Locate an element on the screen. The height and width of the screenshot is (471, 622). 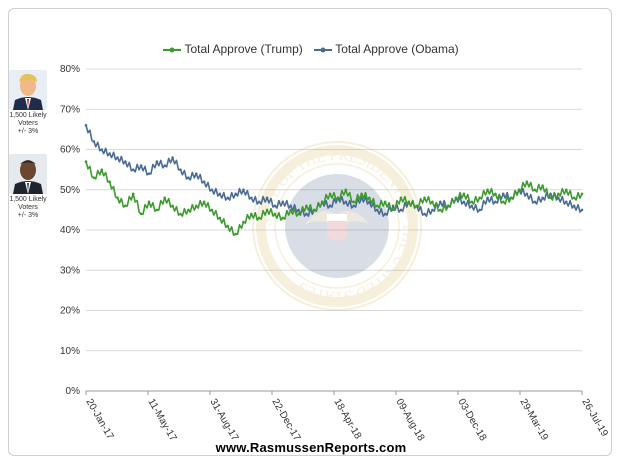
x-tick-label: 18-Apr-18 is located at coordinates (347, 419).